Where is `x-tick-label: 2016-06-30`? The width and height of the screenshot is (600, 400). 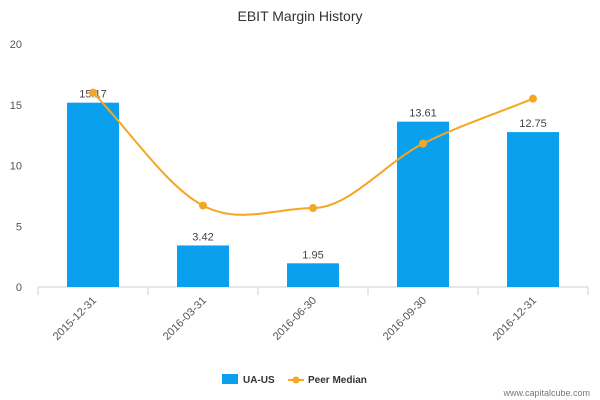 x-tick-label: 2016-06-30 is located at coordinates (295, 319).